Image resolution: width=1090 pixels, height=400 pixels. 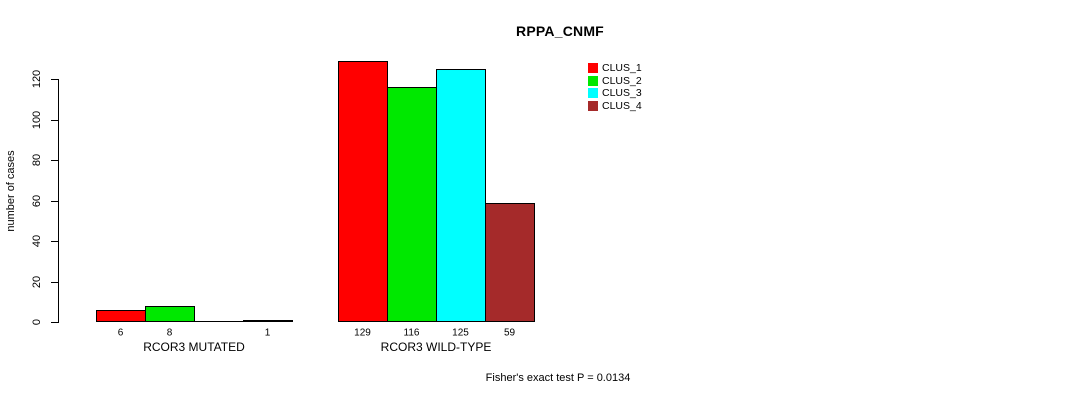 I want to click on bar-value-label: 1, so click(x=267, y=333).